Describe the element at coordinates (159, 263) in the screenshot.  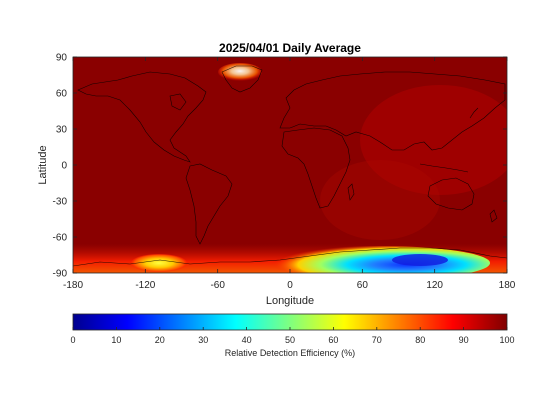
I see `region-antarctica-west` at that location.